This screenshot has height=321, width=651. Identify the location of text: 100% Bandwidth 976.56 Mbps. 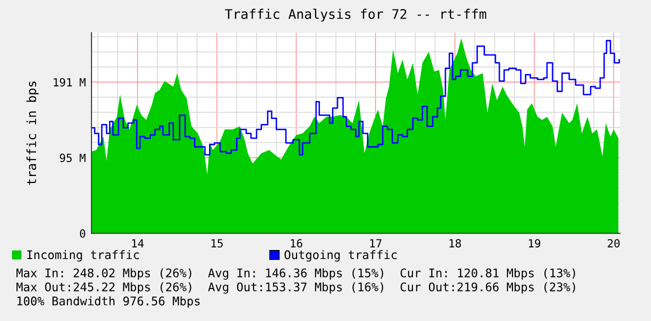
(108, 302).